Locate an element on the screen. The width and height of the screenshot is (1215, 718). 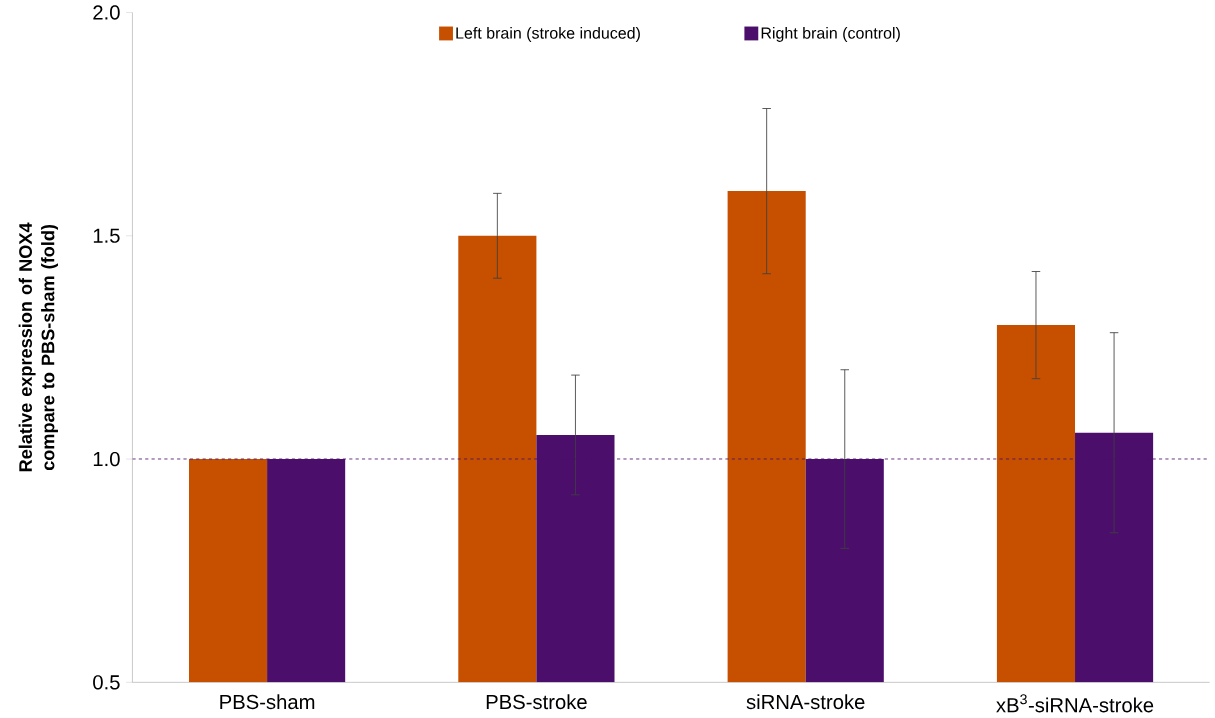
y-axis-title: Relative expression of NOX4 compare to PBS-sham (fold) is located at coordinates (38, 347).